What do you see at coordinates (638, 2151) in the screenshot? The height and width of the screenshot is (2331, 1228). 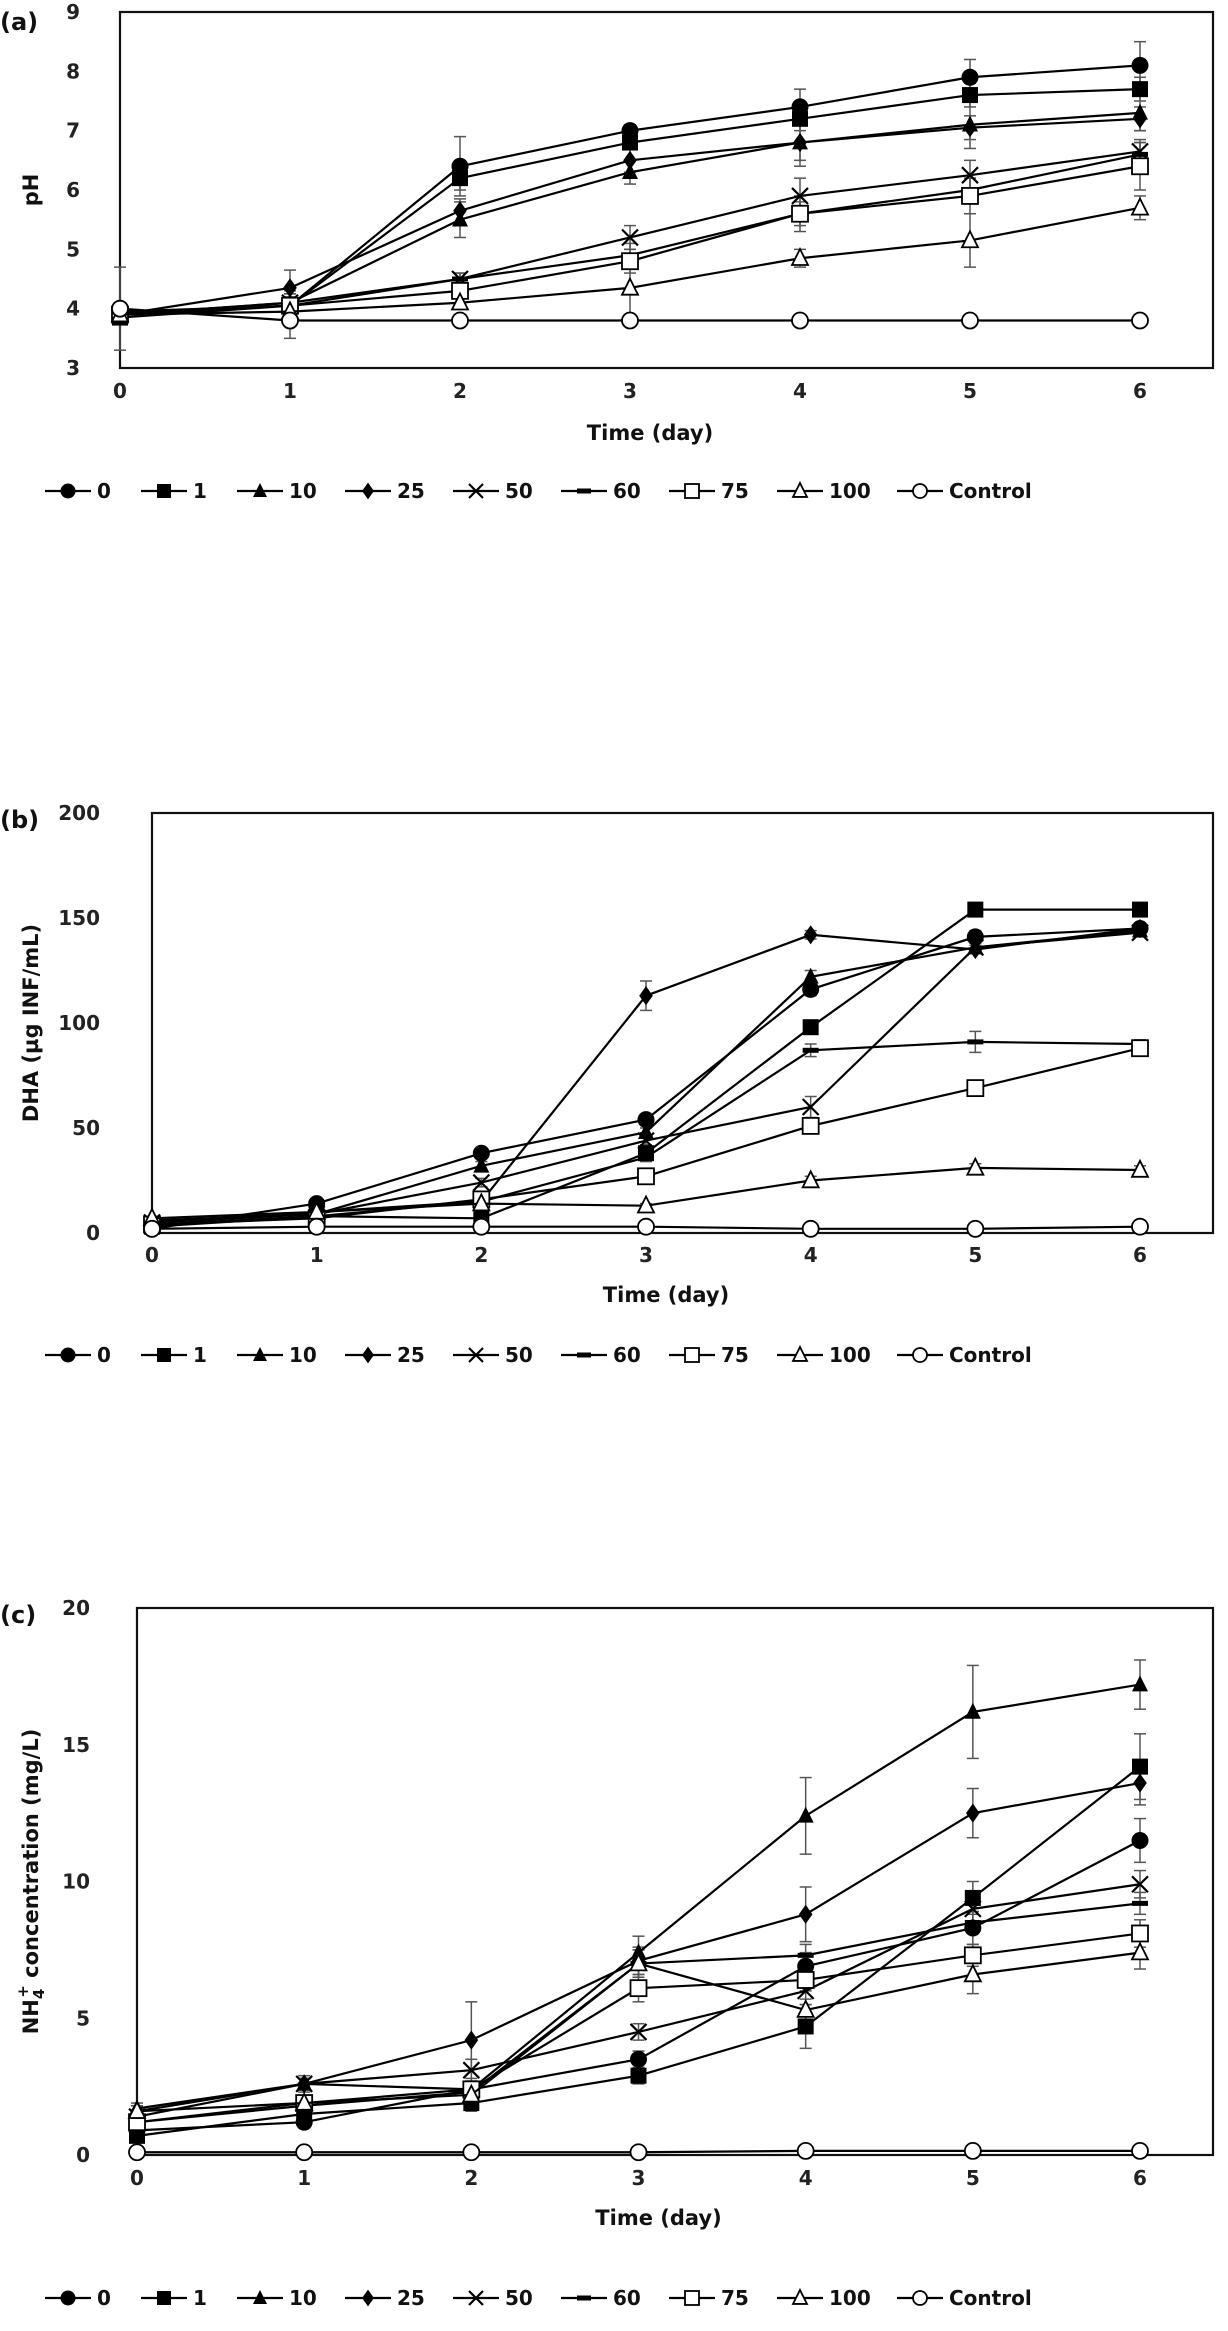 I see `series-control` at bounding box center [638, 2151].